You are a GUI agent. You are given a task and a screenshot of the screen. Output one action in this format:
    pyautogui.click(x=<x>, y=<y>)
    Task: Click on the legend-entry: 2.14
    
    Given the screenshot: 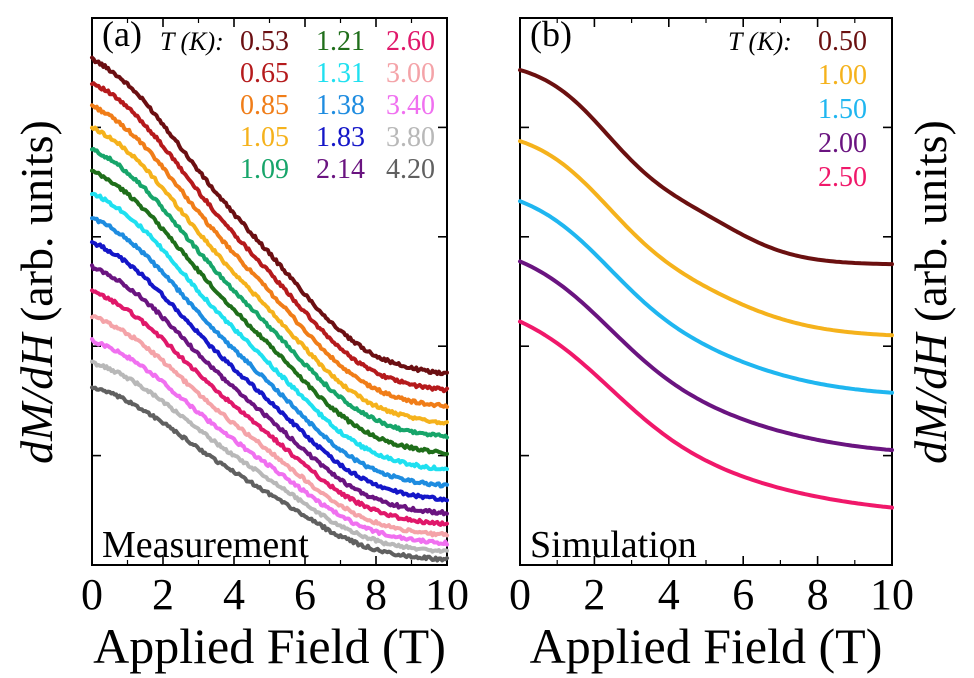 What is the action you would take?
    pyautogui.click(x=340, y=169)
    